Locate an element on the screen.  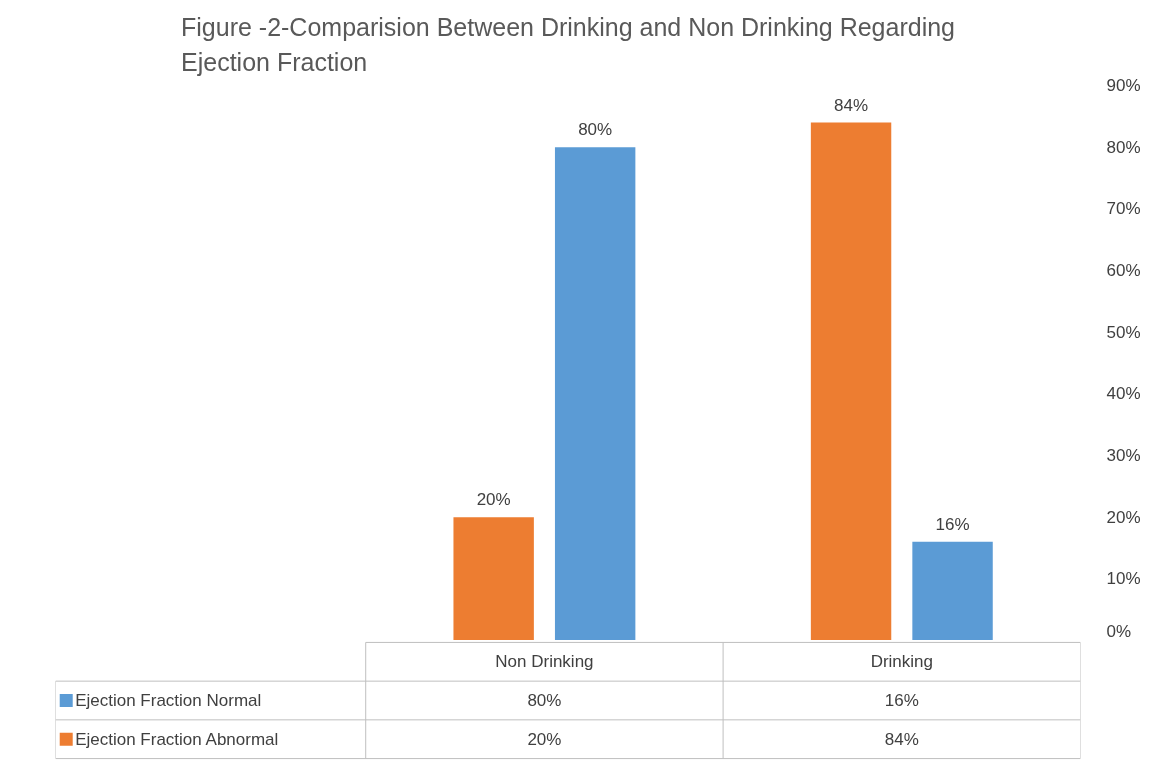
x-tick-label: Non Drinking is located at coordinates (544, 662).